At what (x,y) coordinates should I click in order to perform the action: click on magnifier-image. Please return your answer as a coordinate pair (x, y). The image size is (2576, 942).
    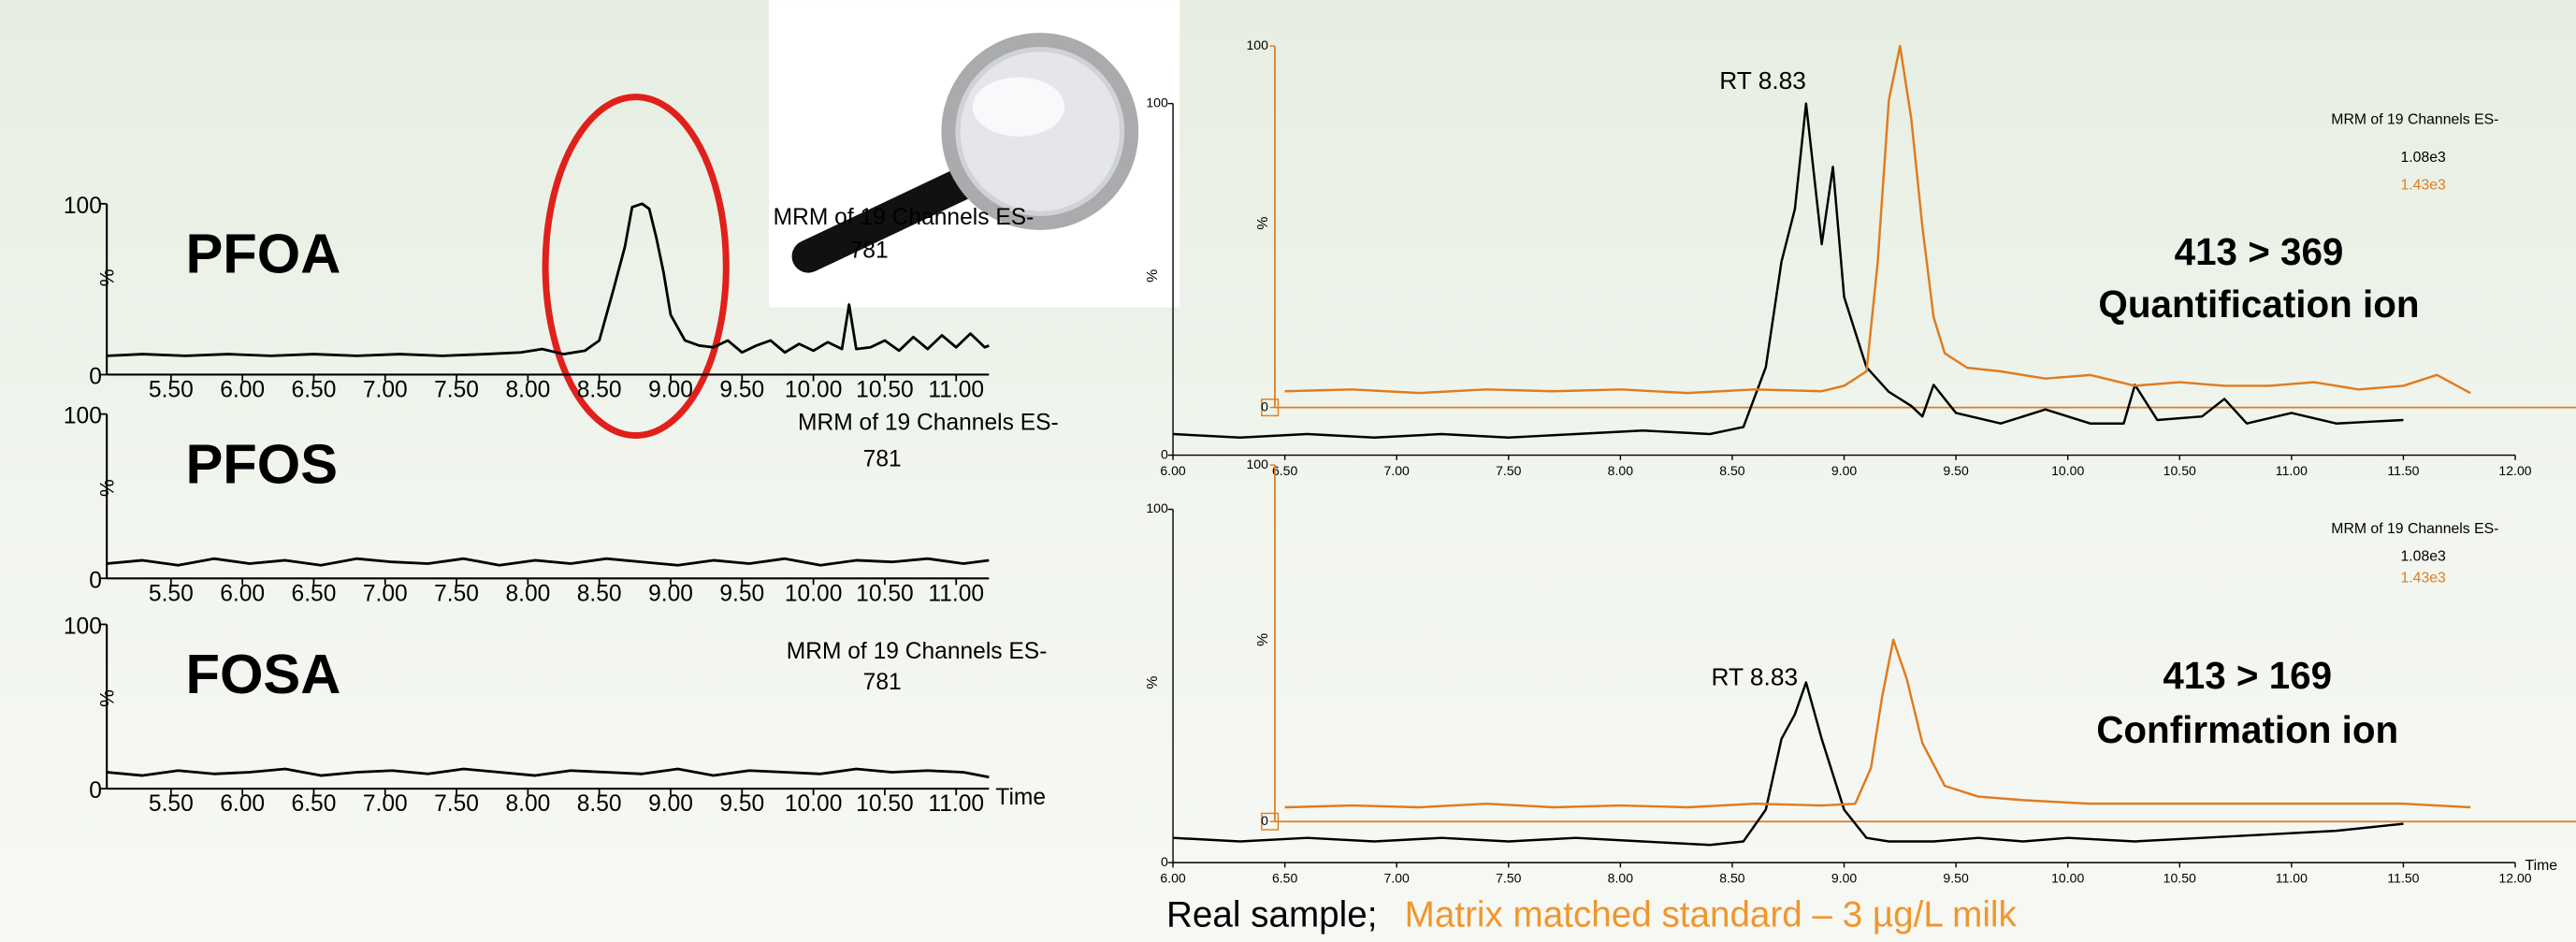
    Looking at the image, I should click on (974, 154).